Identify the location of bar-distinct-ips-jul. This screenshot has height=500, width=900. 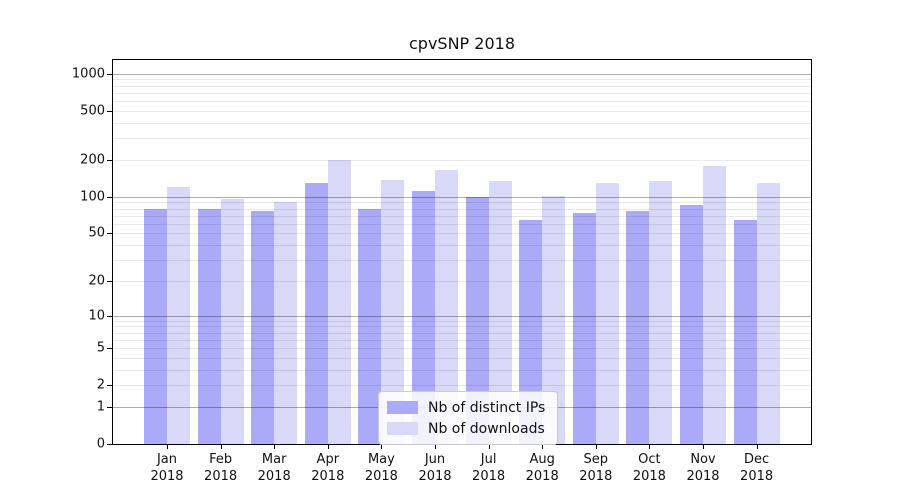
(477, 320).